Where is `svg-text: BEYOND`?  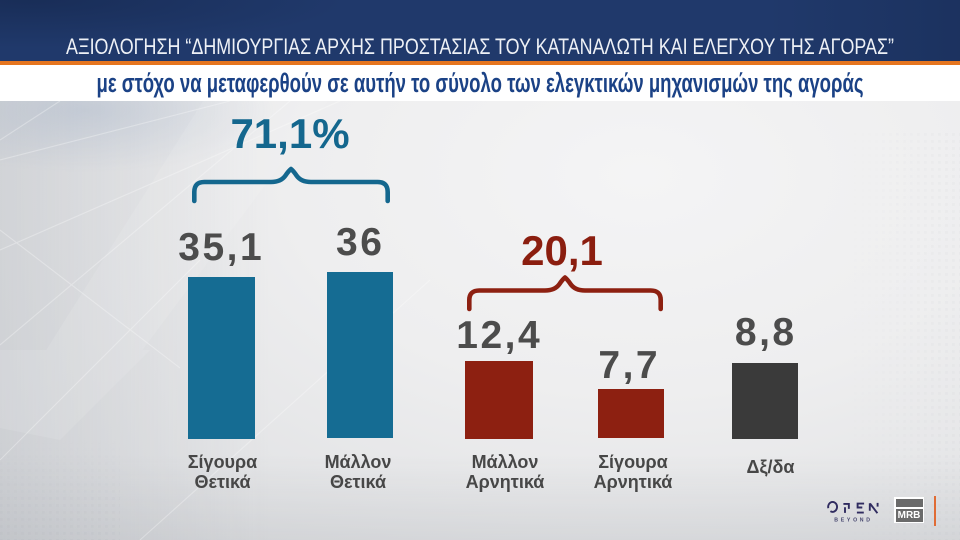 svg-text: BEYOND is located at coordinates (853, 521).